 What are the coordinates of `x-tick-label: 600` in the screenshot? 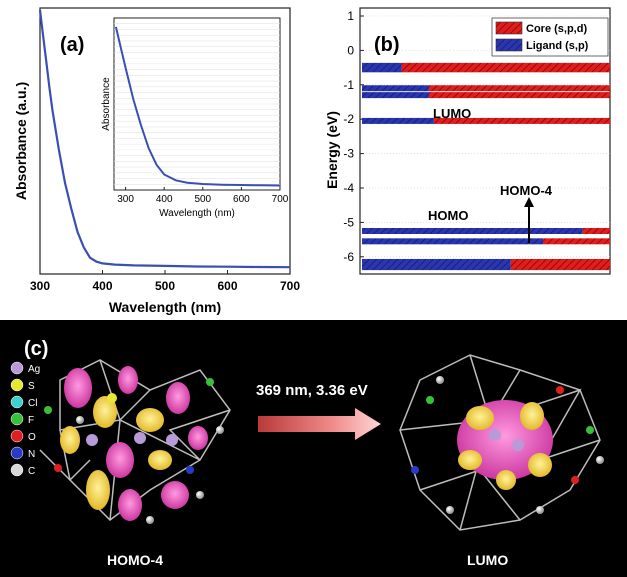 It's located at (227, 286).